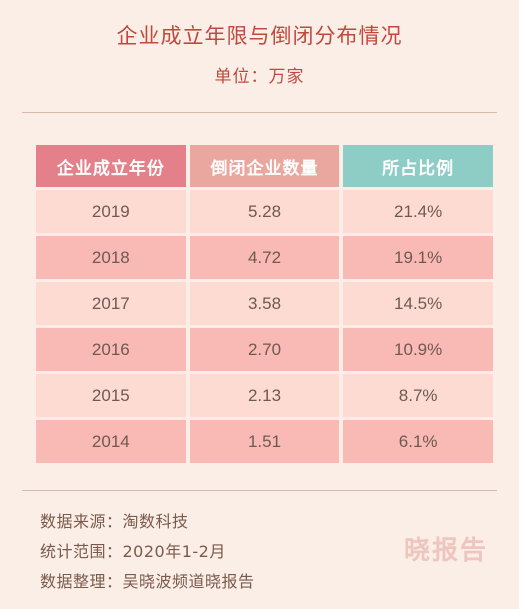 Image resolution: width=519 pixels, height=609 pixels. Describe the element at coordinates (133, 551) in the screenshot. I see `footer-range: 统计范围：2020年1-2月` at that location.